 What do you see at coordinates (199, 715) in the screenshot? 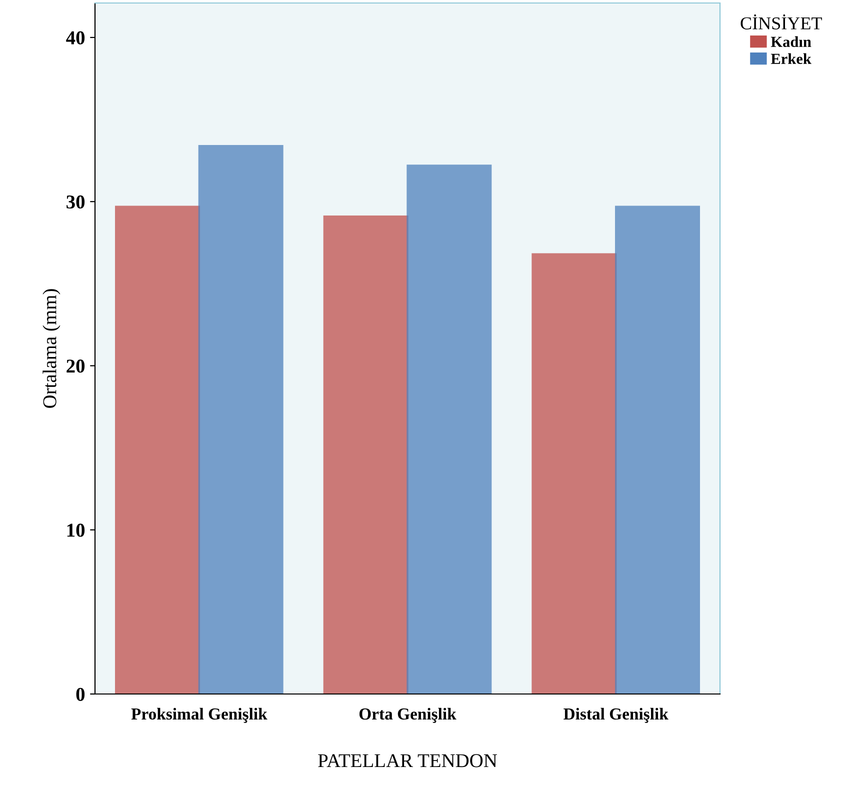
I see `x-tick-label: Proksimal Genişlik` at bounding box center [199, 715].